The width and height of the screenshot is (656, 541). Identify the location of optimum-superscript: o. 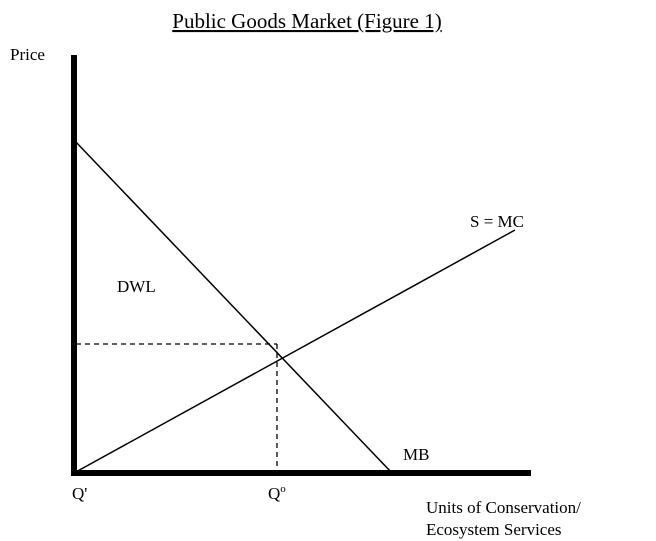
(283, 489).